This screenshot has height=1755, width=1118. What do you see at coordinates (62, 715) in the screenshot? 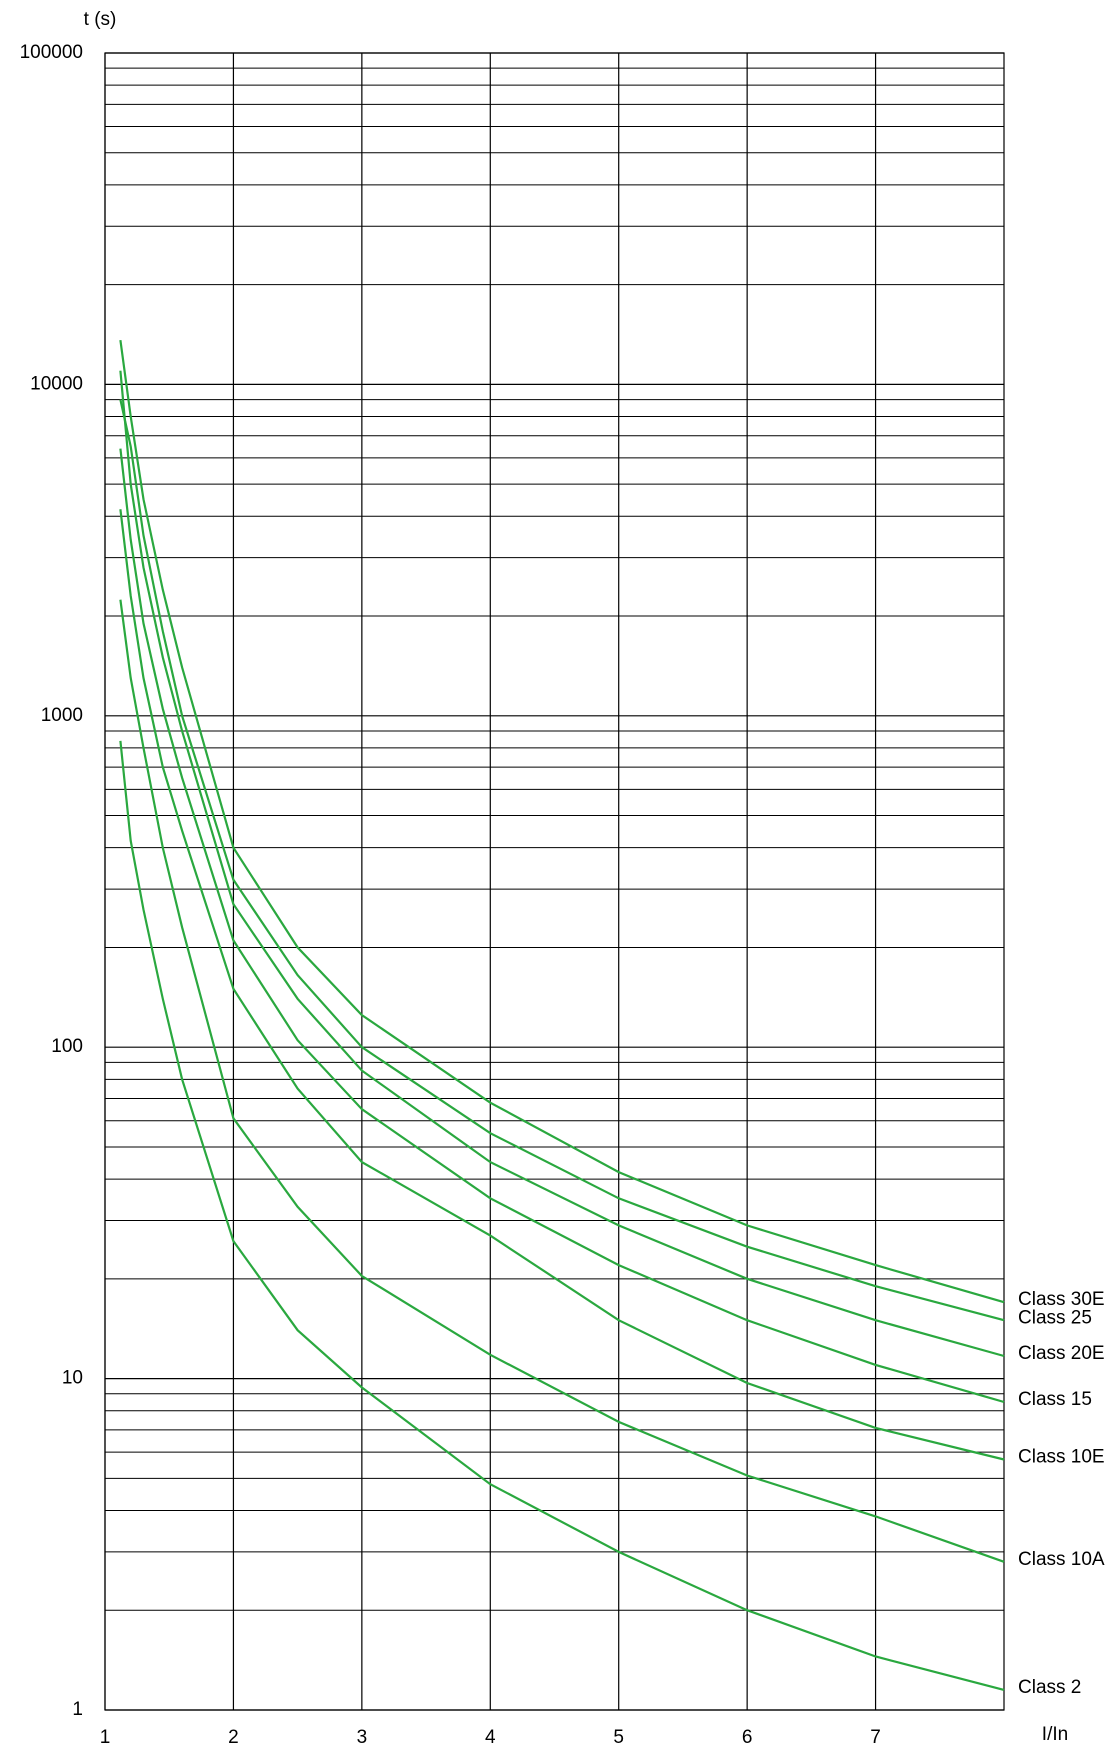
I see `y-tick-label: 1000` at bounding box center [62, 715].